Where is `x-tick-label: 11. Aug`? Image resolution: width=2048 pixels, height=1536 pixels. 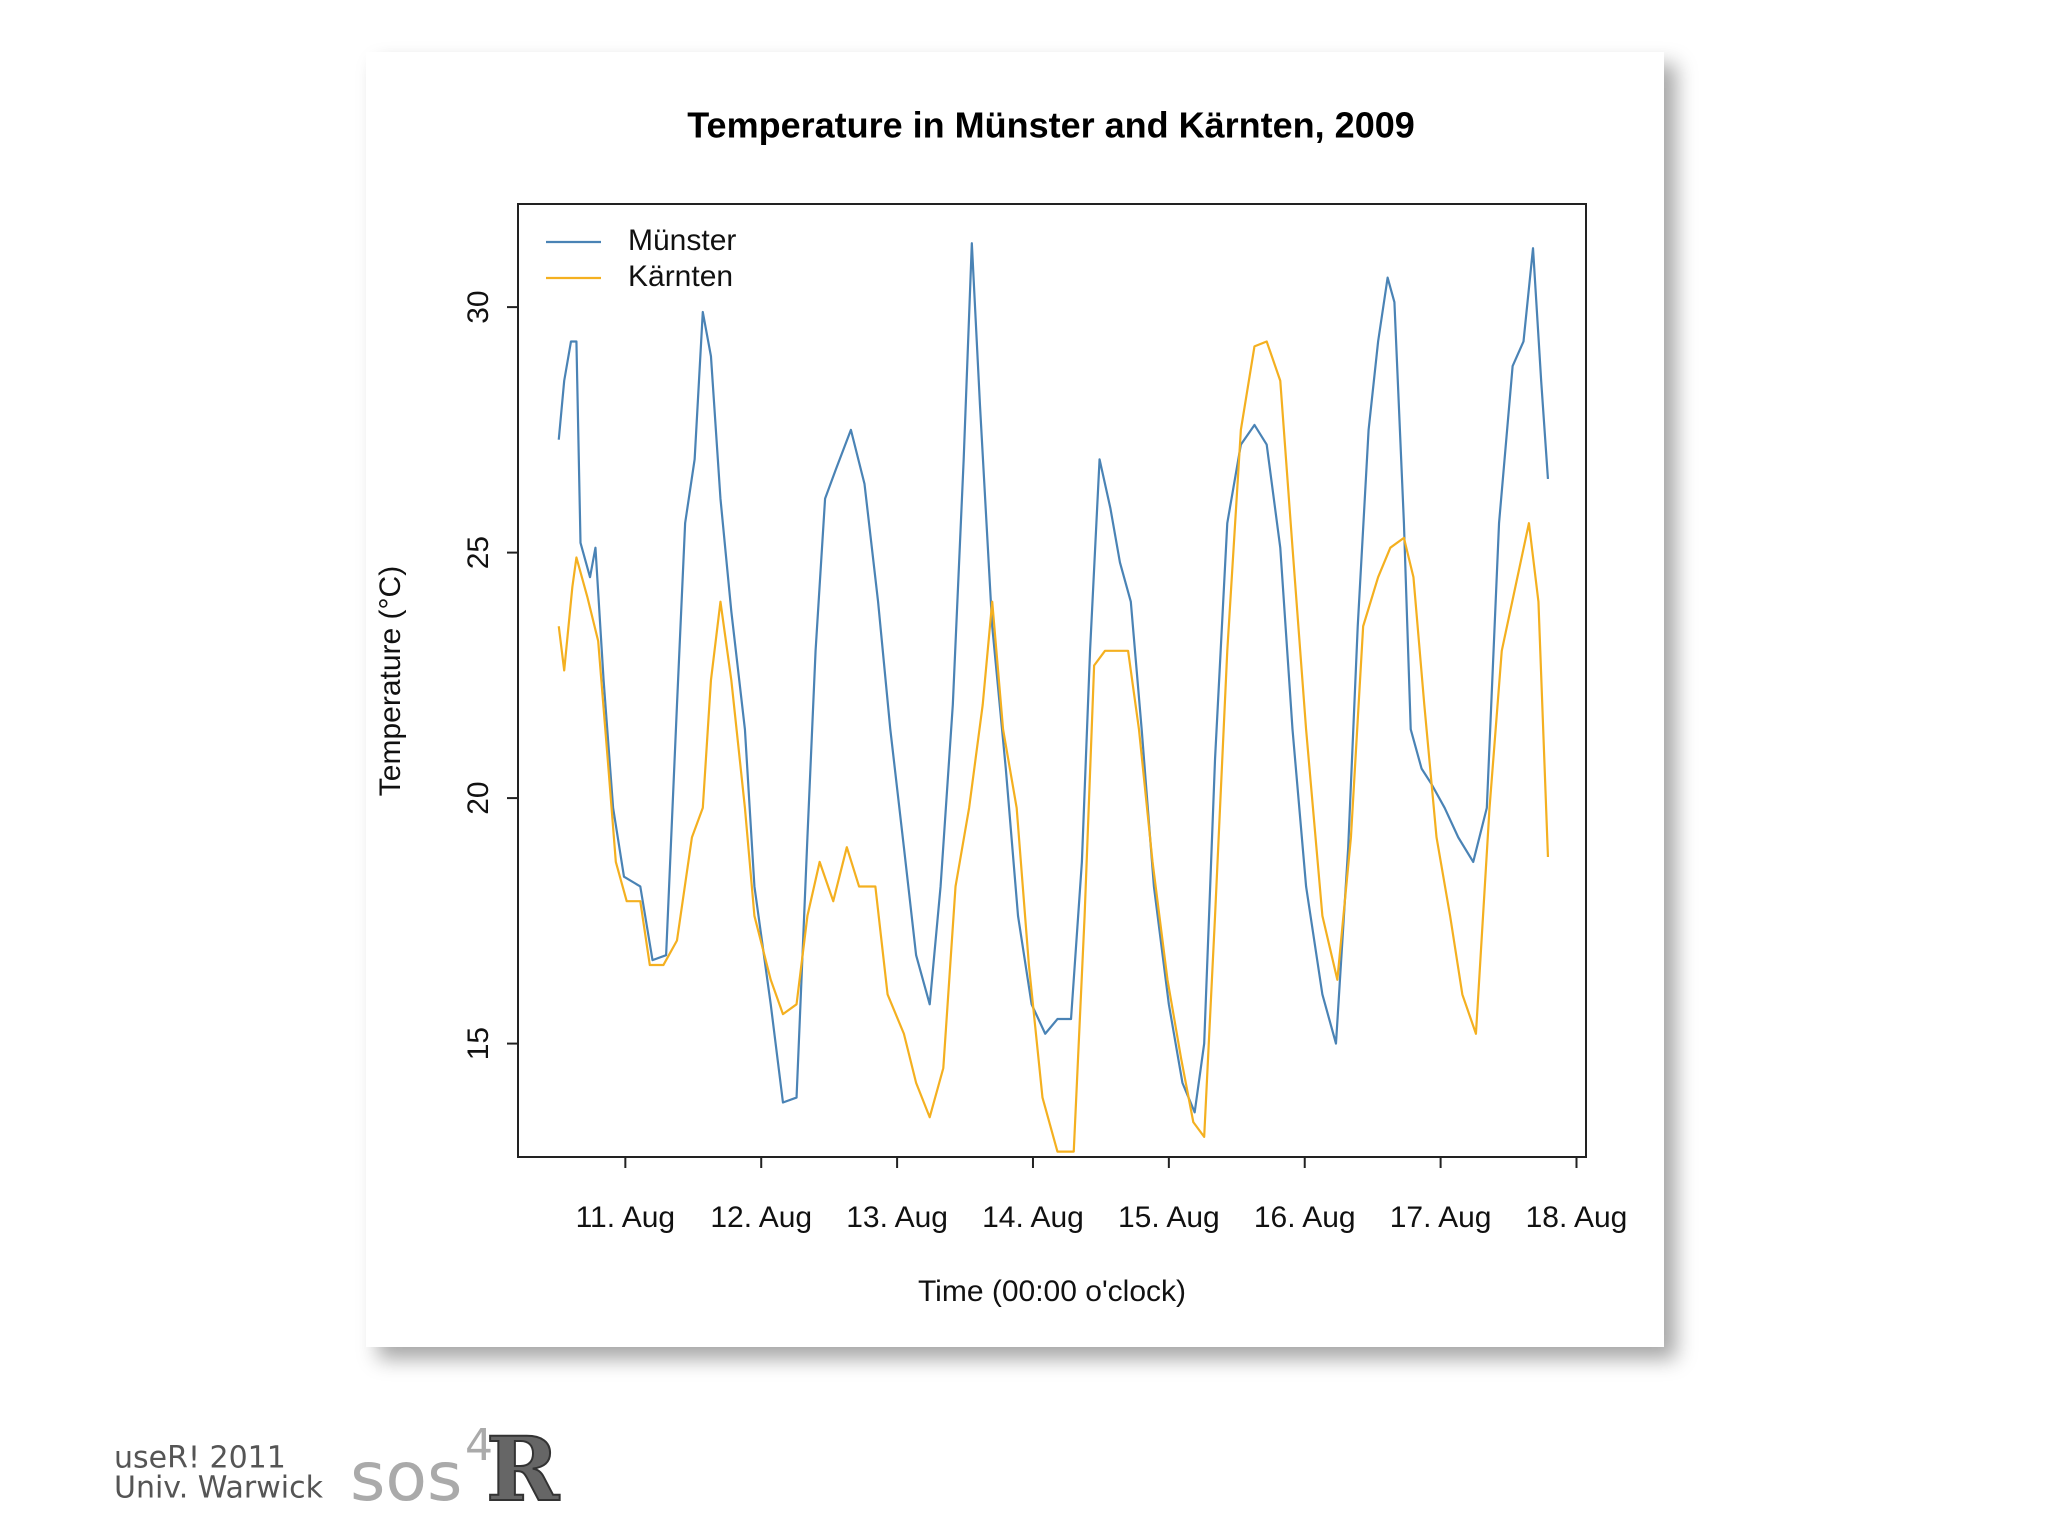
x-tick-label: 11. Aug is located at coordinates (626, 1217).